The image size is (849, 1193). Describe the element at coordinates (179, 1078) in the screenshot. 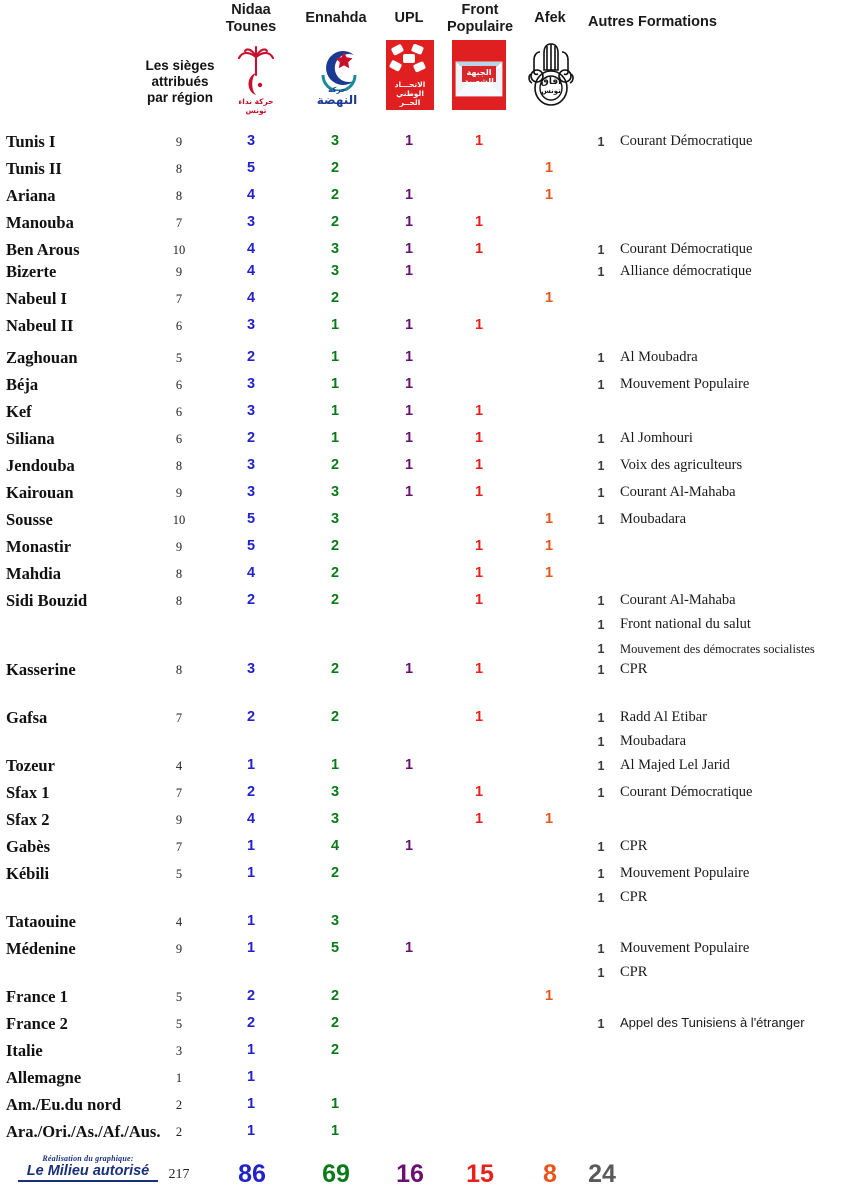

I see `cell-seats: 1` at that location.